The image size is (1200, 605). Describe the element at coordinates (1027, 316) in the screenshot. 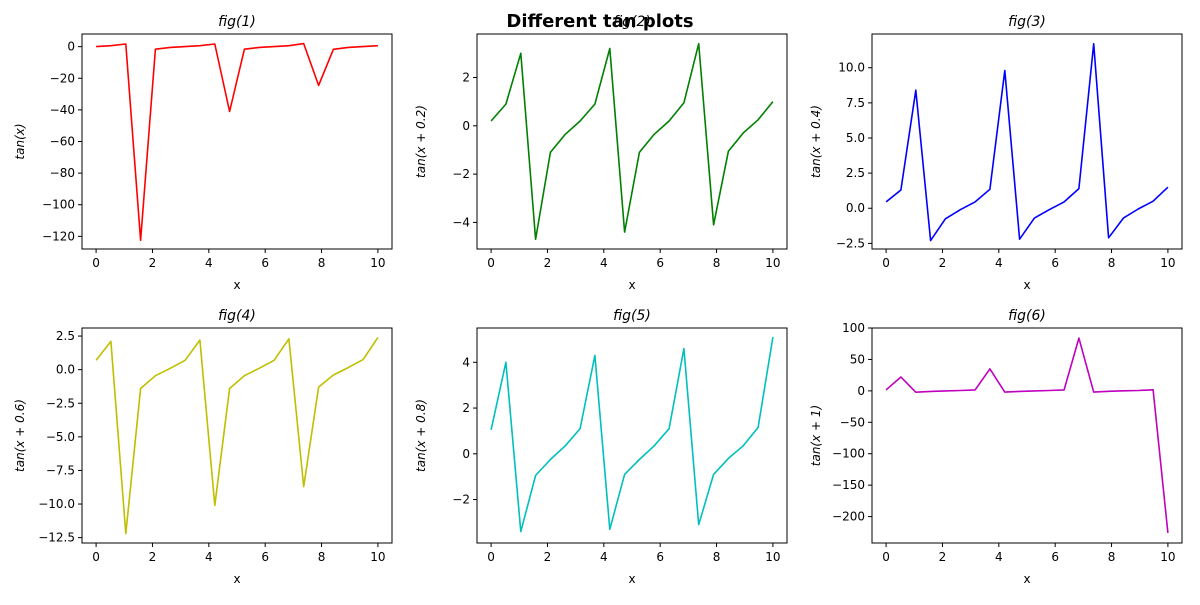

I see `subplot-title: fig(6)` at that location.